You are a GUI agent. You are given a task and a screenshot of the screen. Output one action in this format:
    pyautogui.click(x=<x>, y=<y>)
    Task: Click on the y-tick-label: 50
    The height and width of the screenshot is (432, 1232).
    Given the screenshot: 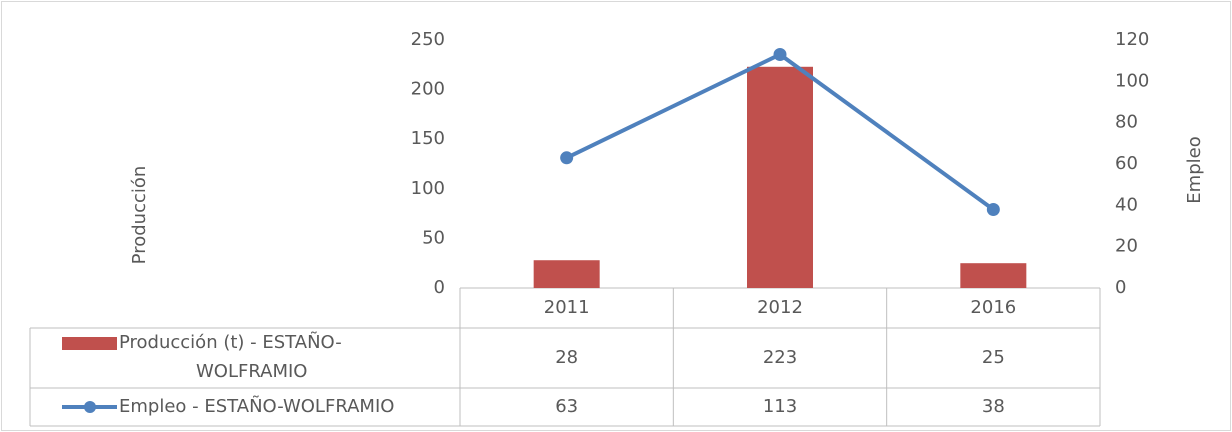 What is the action you would take?
    pyautogui.click(x=433, y=237)
    